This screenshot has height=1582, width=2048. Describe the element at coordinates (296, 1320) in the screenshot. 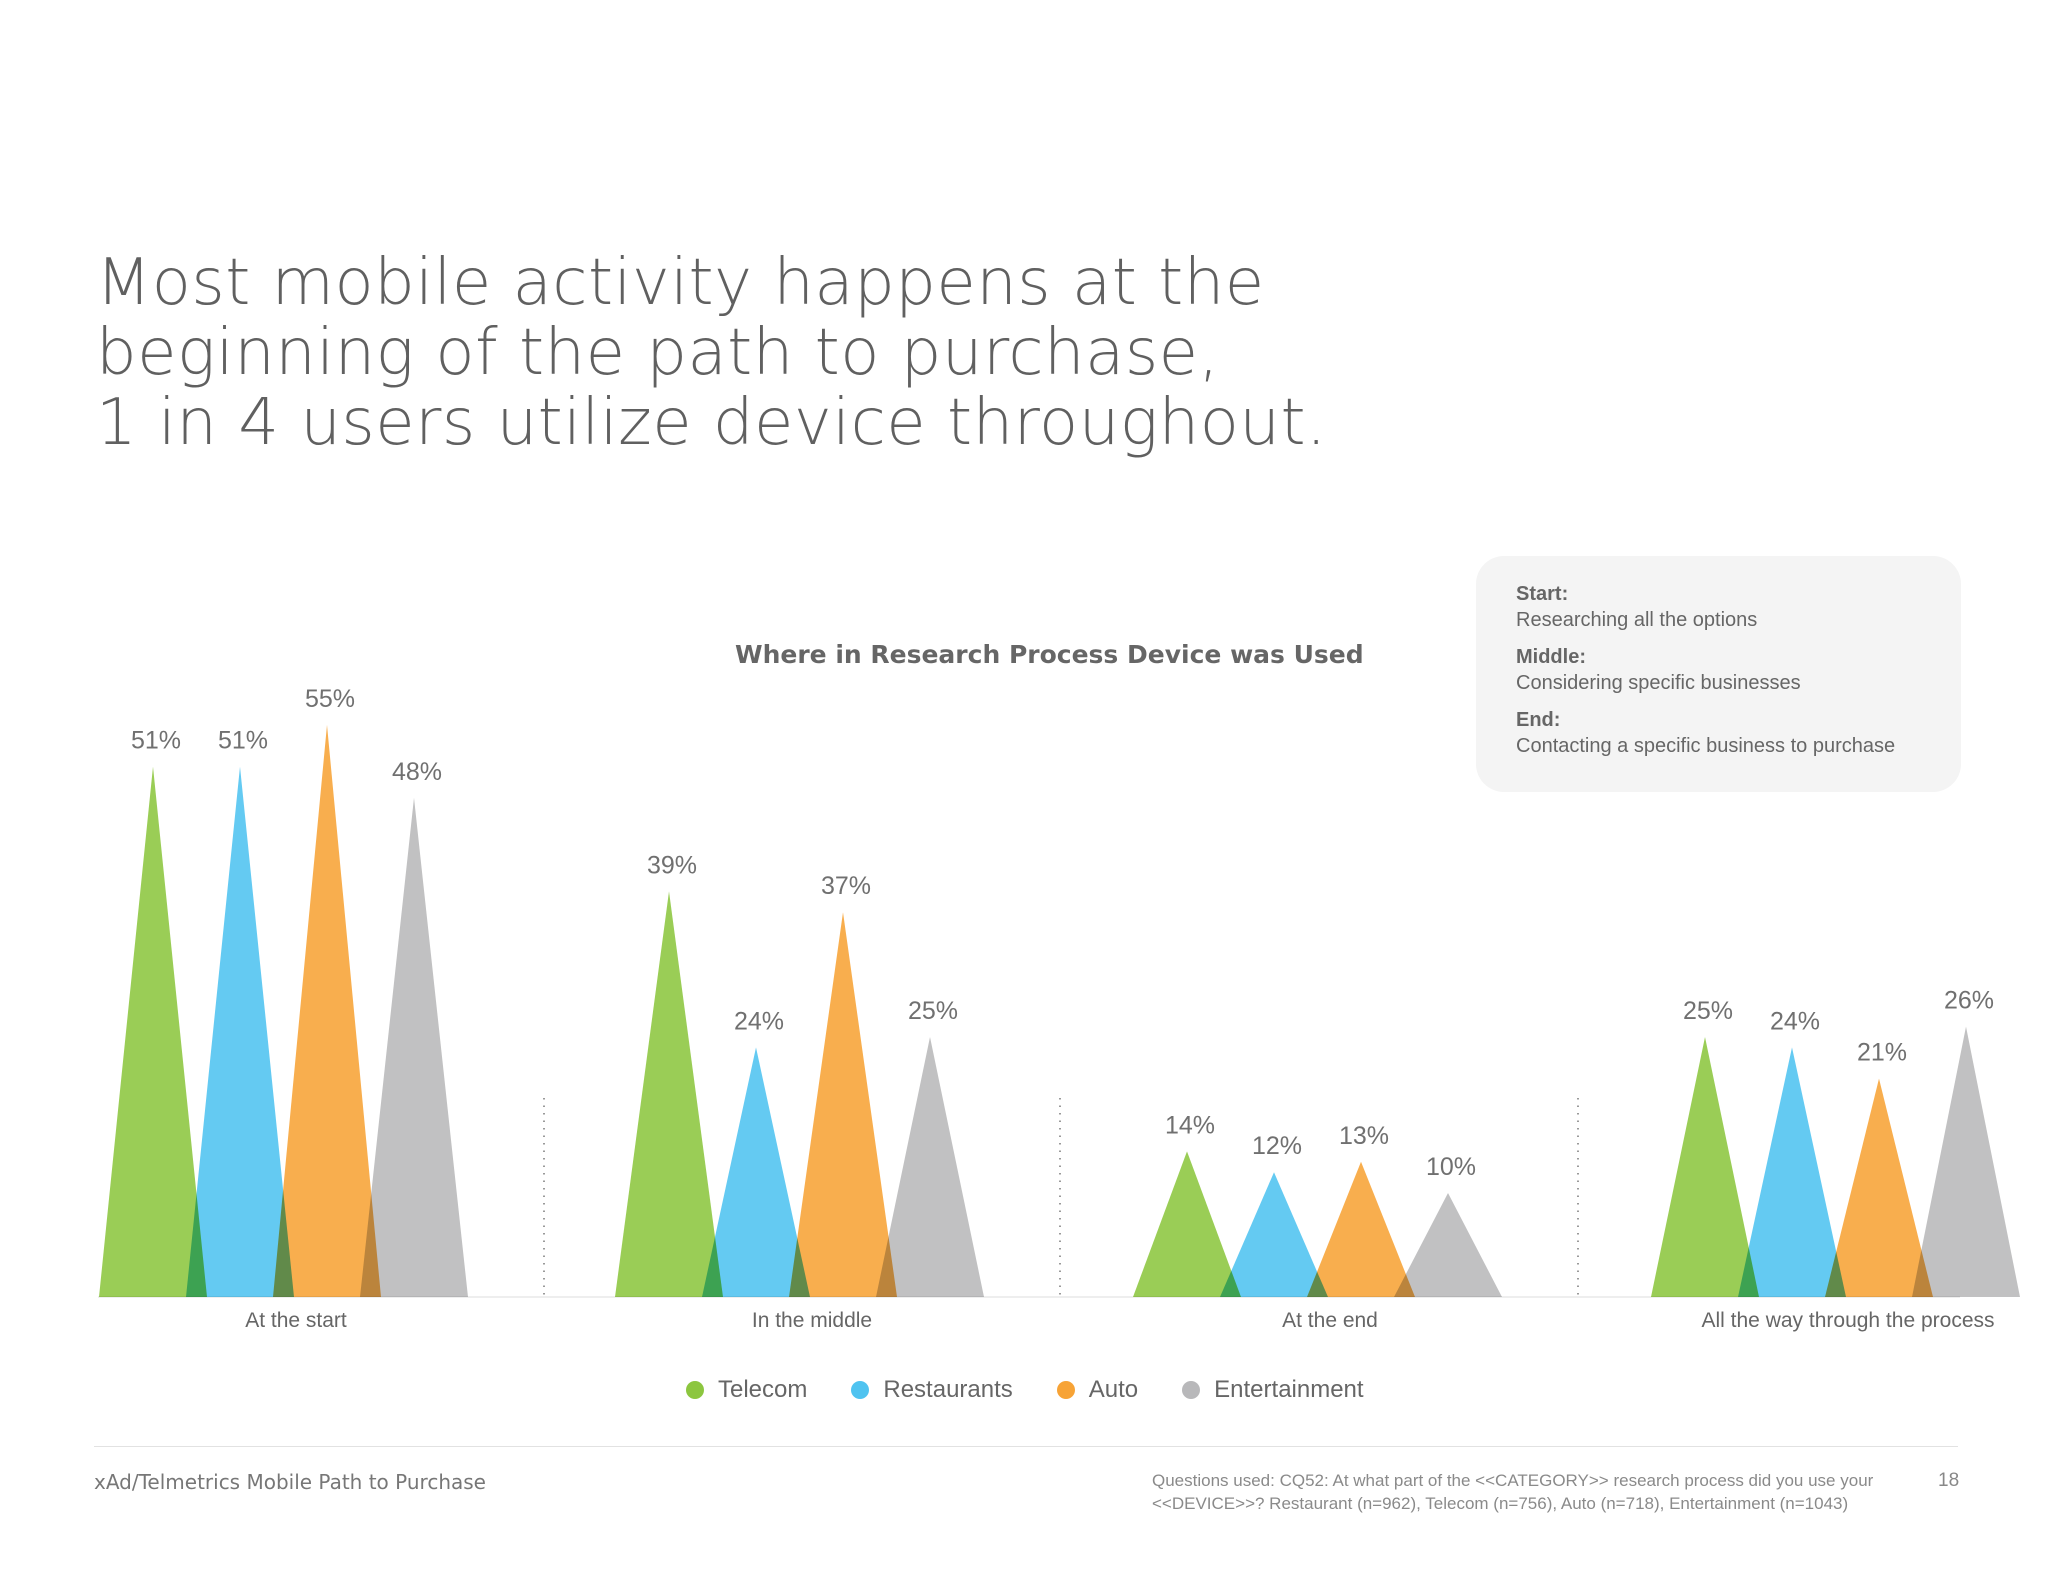

I see `category-label-1: At the start` at that location.